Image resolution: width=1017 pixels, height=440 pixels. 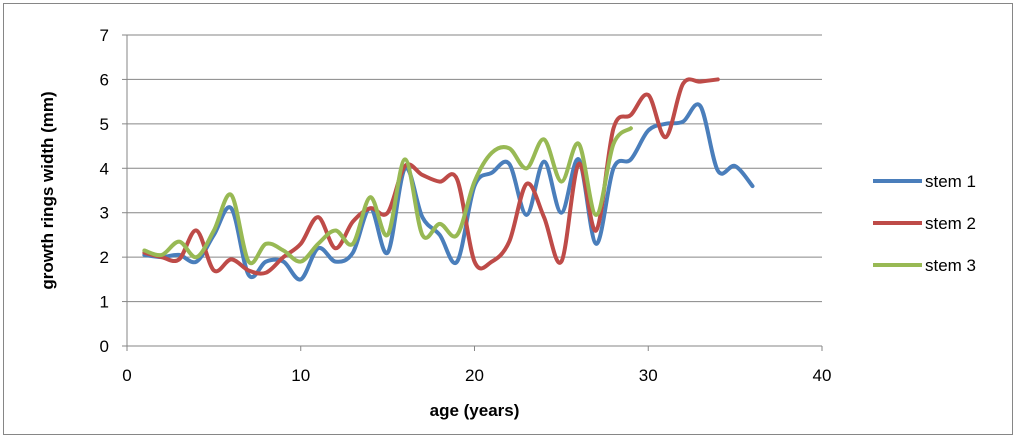 I want to click on x-axis-title: age (years), so click(x=475, y=410).